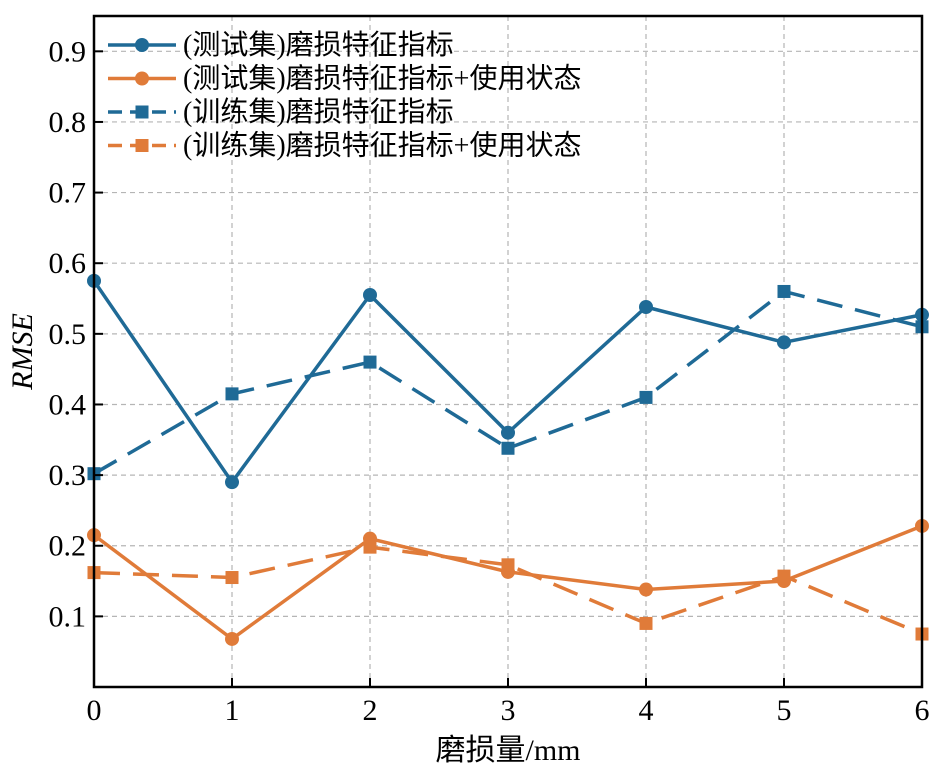  What do you see at coordinates (68, 263) in the screenshot?
I see `y-tick-label: 0.6` at bounding box center [68, 263].